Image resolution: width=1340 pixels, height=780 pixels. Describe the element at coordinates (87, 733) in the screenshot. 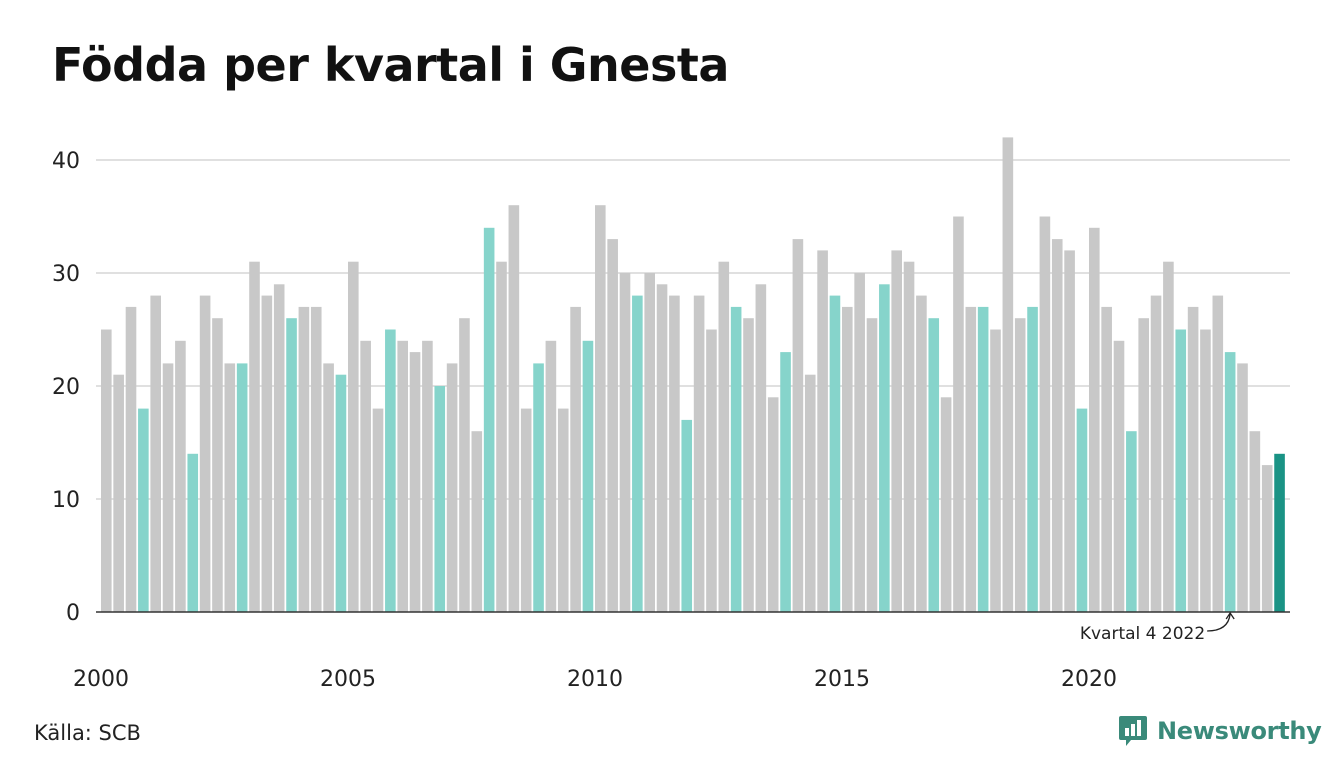

I see `source-label: Källa: SCB` at that location.